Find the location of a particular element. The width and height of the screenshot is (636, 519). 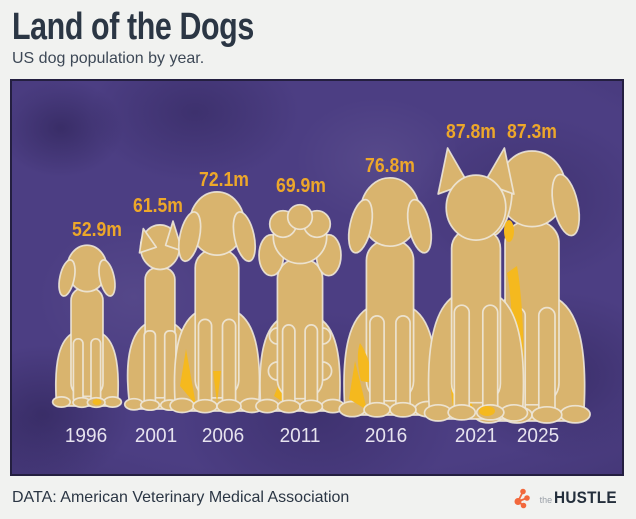

value-label-1996: 52.9m is located at coordinates (97, 230).